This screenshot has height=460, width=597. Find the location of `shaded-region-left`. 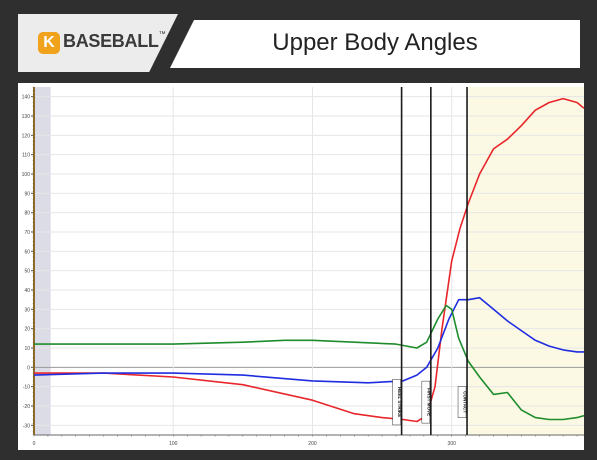

shaded-region-left is located at coordinates (42, 261).